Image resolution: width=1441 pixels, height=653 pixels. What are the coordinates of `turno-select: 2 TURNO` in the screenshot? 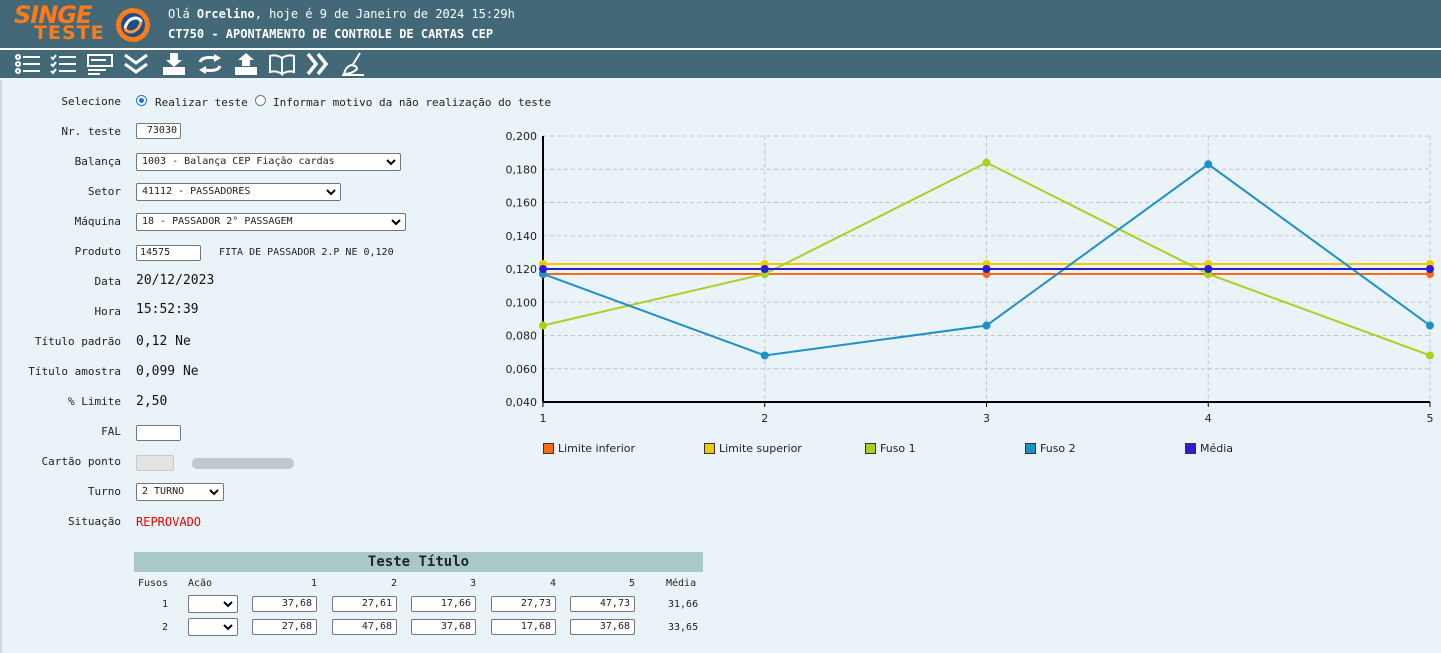 It's located at (180, 492).